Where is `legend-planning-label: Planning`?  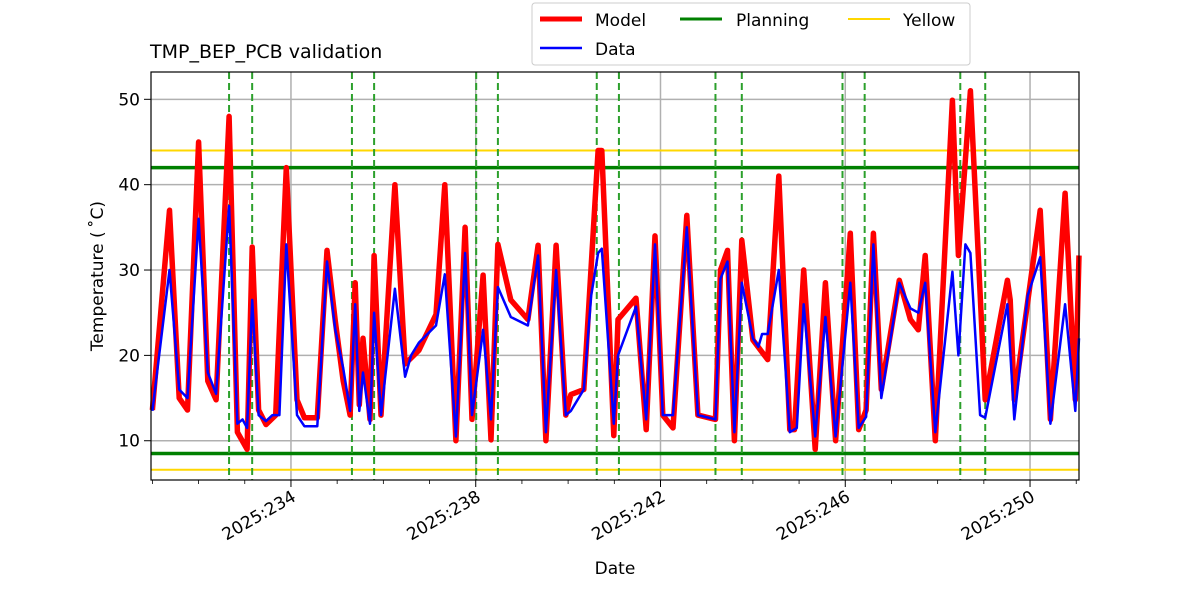
legend-planning-label: Planning is located at coordinates (772, 21).